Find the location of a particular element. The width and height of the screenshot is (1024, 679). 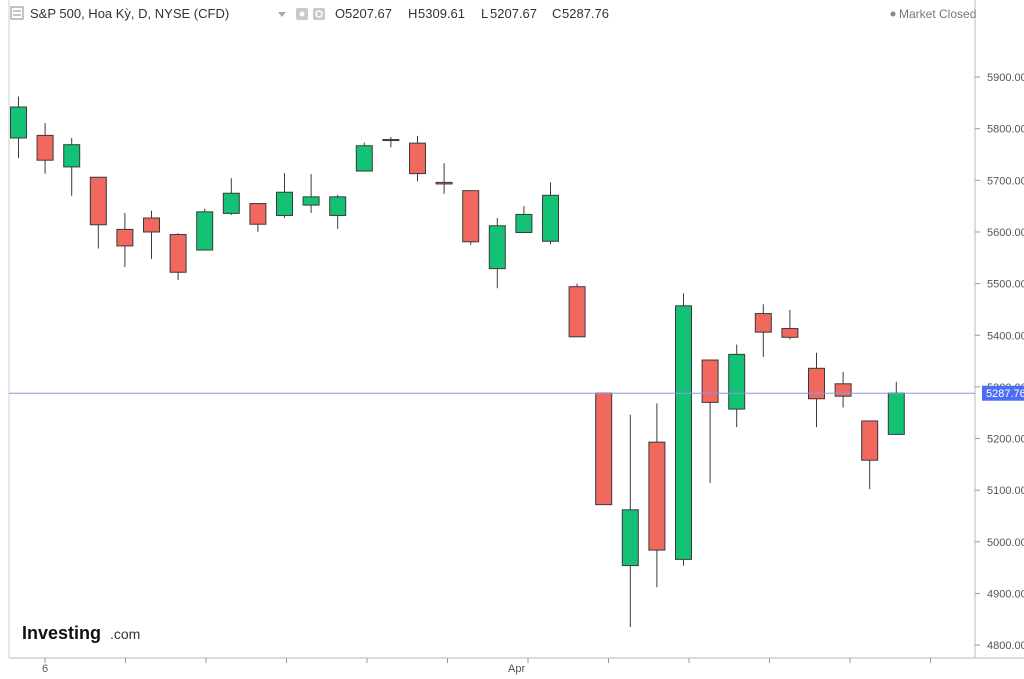

settings-gear-icon-center is located at coordinates (319, 14).